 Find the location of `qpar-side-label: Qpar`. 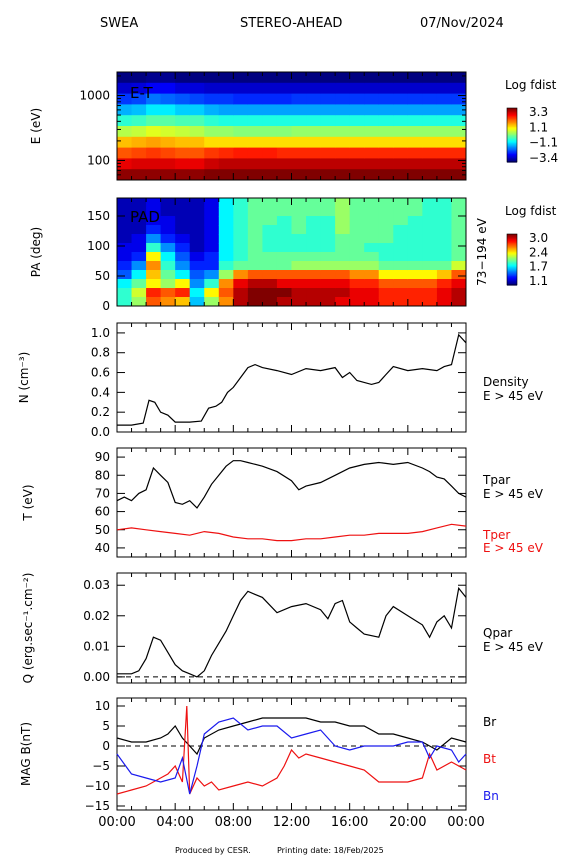

qpar-side-label: Qpar is located at coordinates (497, 633).